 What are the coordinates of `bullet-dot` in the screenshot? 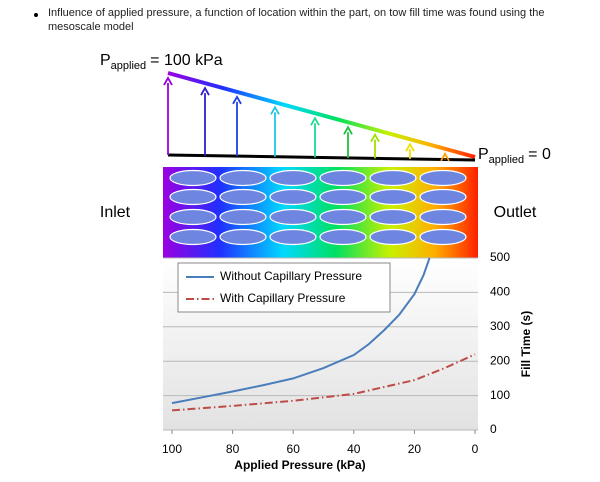 It's located at (36, 15).